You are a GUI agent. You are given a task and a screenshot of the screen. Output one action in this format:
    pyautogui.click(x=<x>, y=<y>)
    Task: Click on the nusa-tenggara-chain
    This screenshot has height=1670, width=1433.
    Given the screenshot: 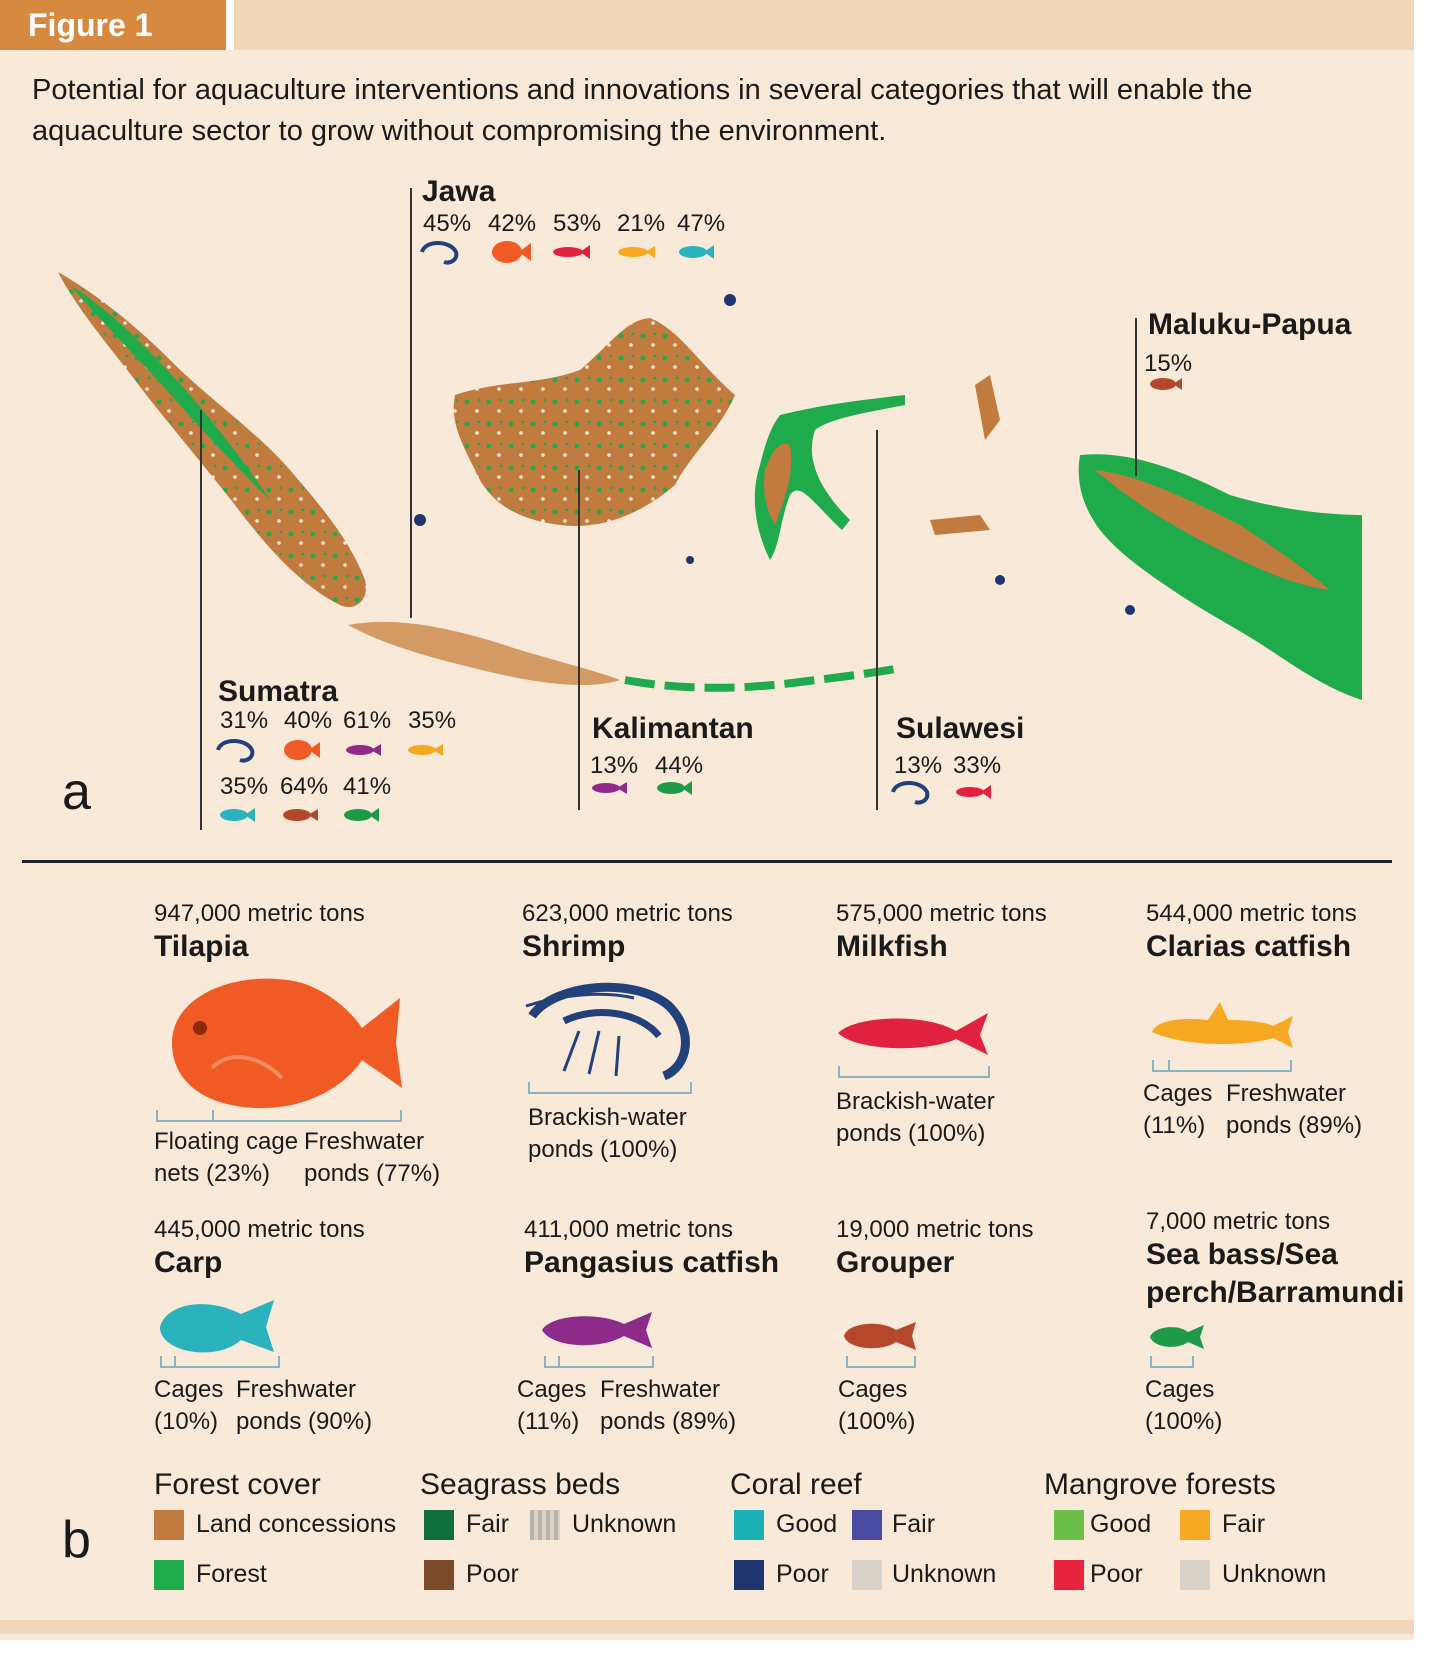 What is the action you would take?
    pyautogui.click(x=762, y=678)
    